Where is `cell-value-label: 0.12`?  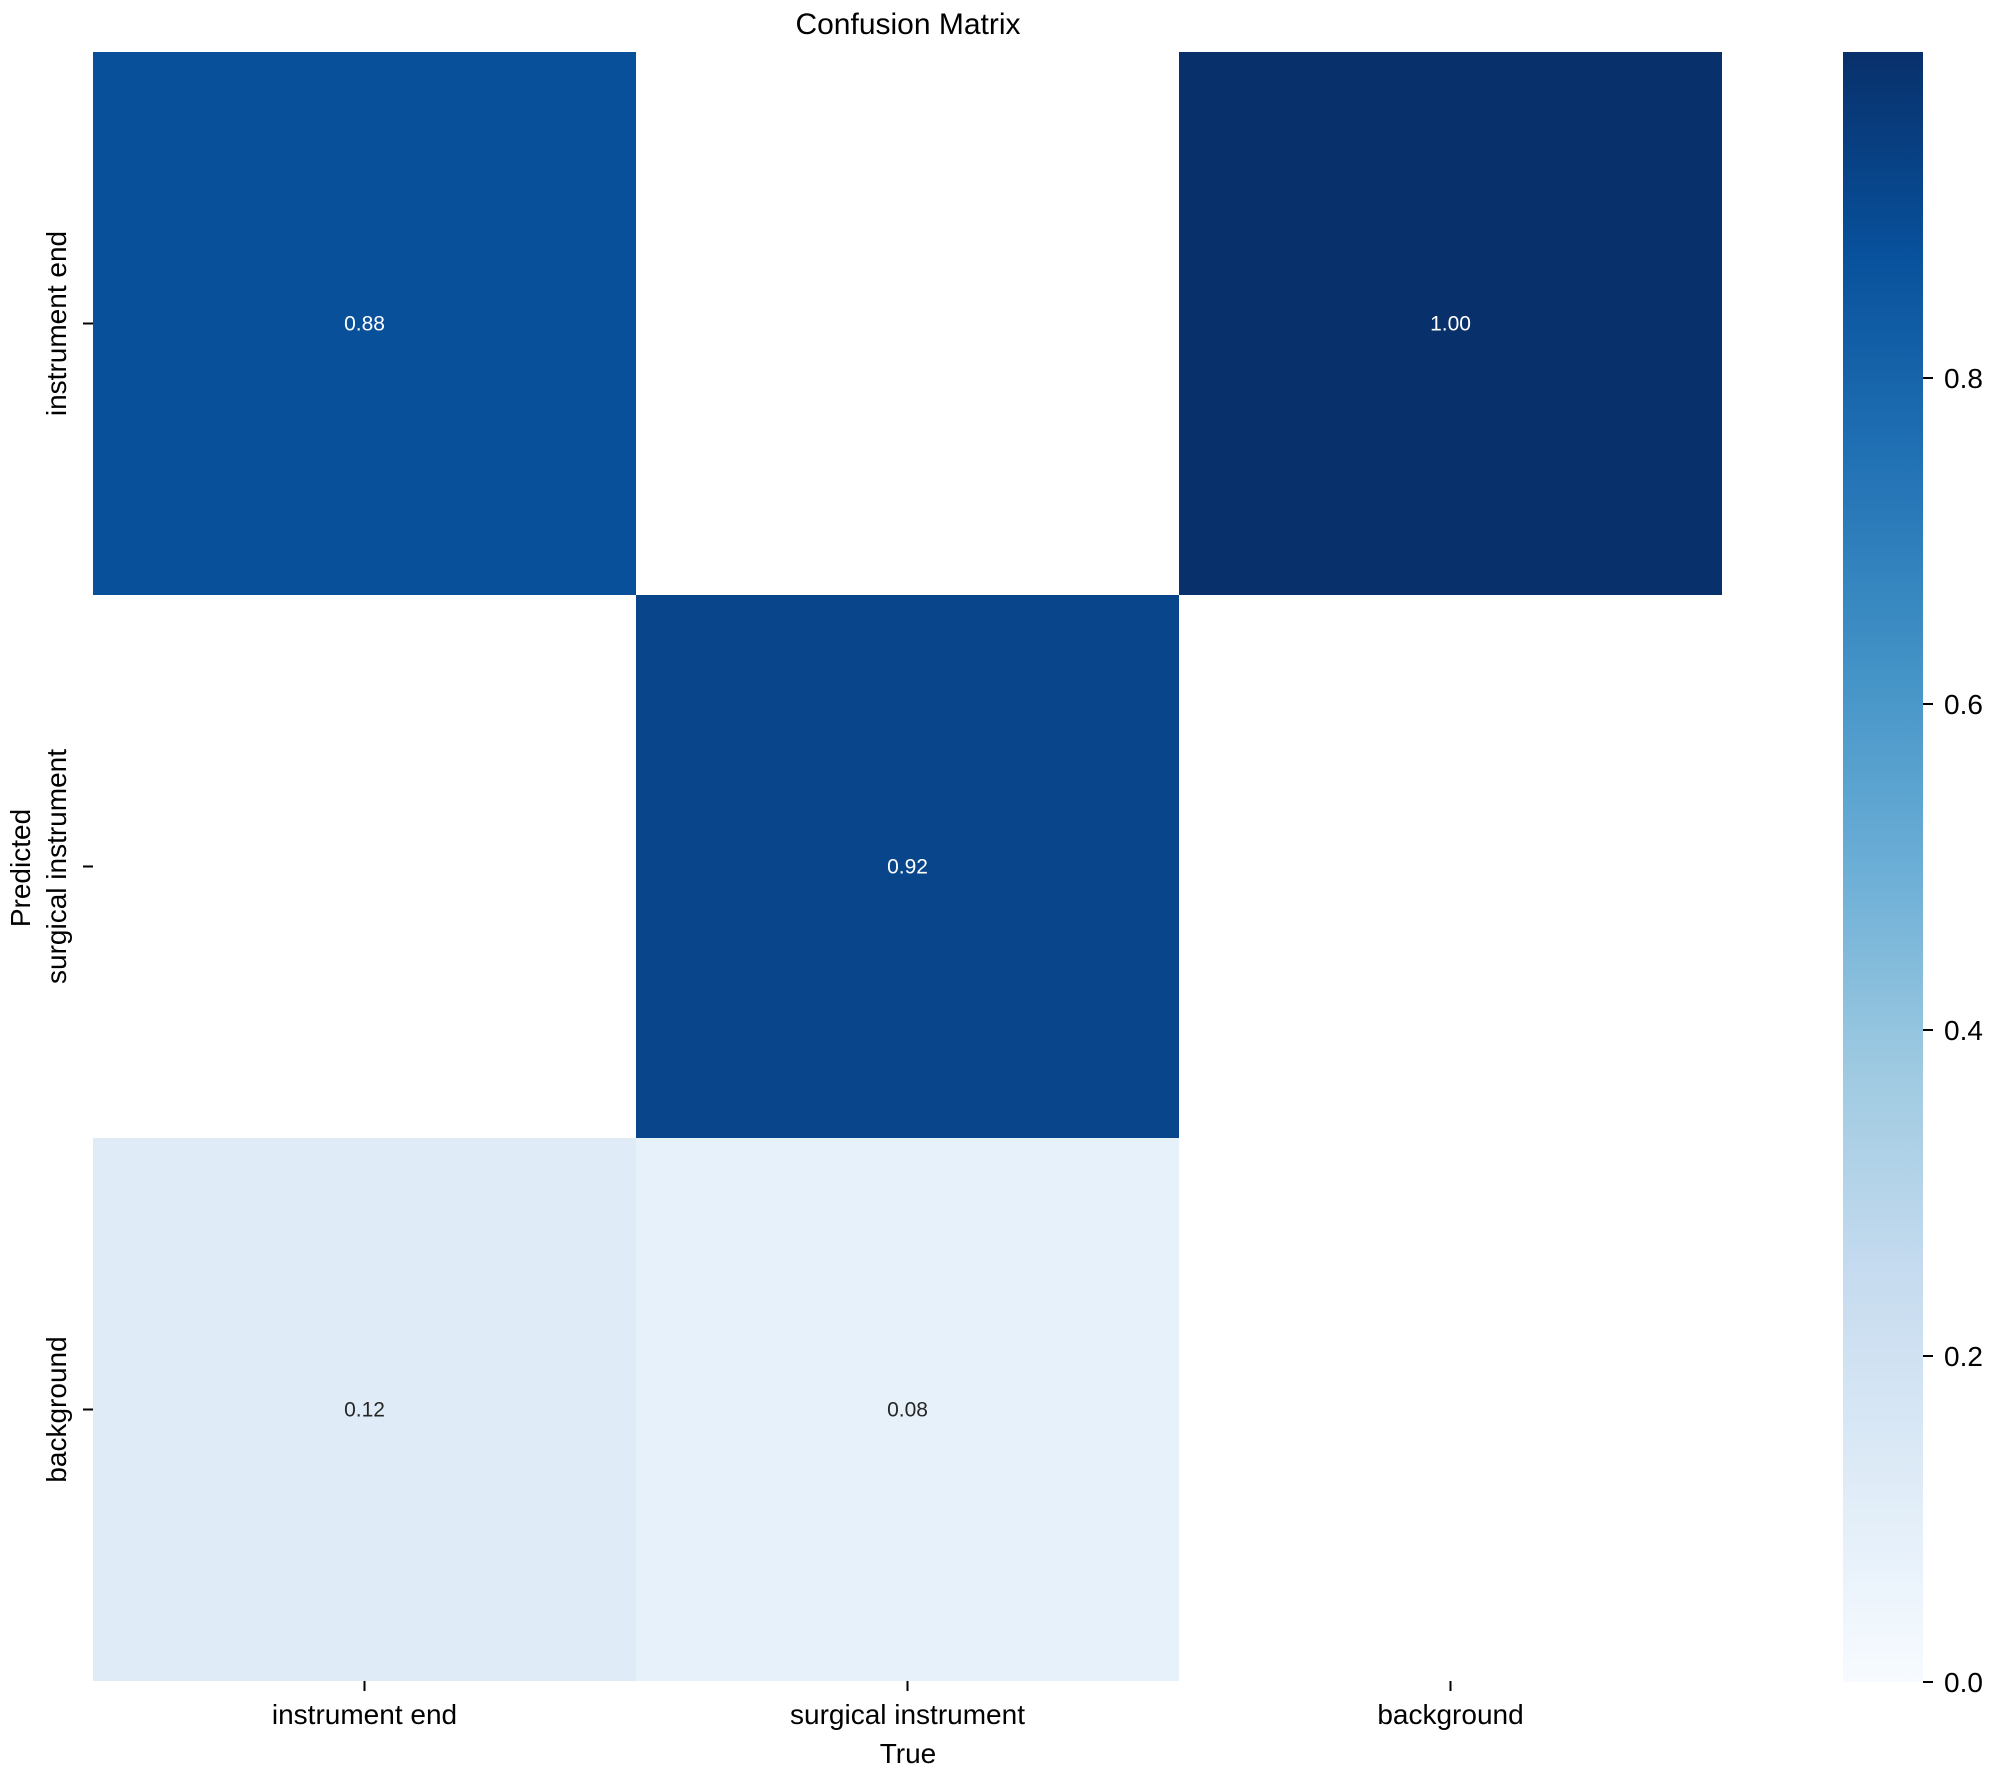 cell-value-label: 0.12 is located at coordinates (364, 1410).